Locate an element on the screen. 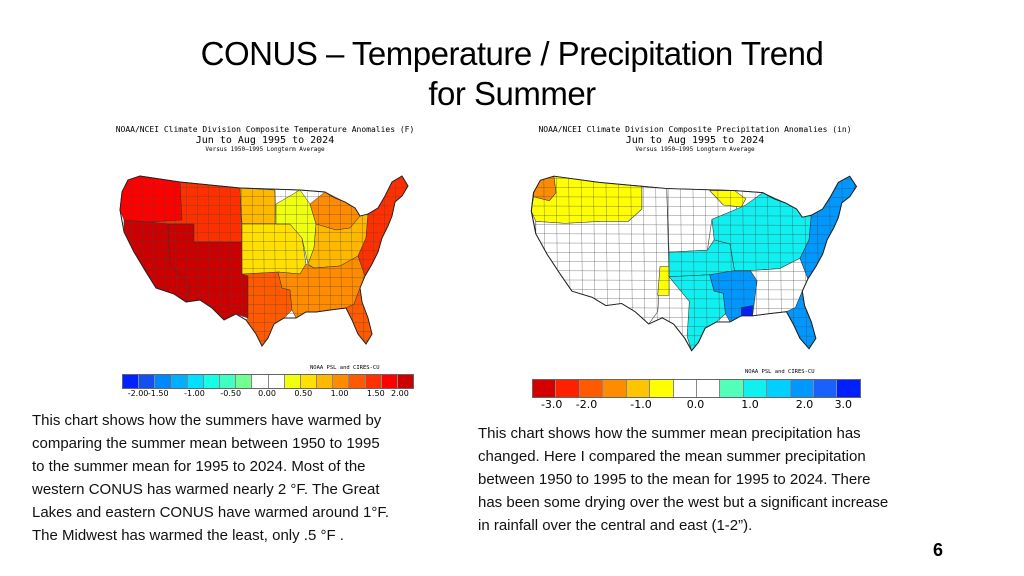 This screenshot has height=576, width=1024. precipitation-colorbar-tick-label: 0.0 is located at coordinates (695, 404).